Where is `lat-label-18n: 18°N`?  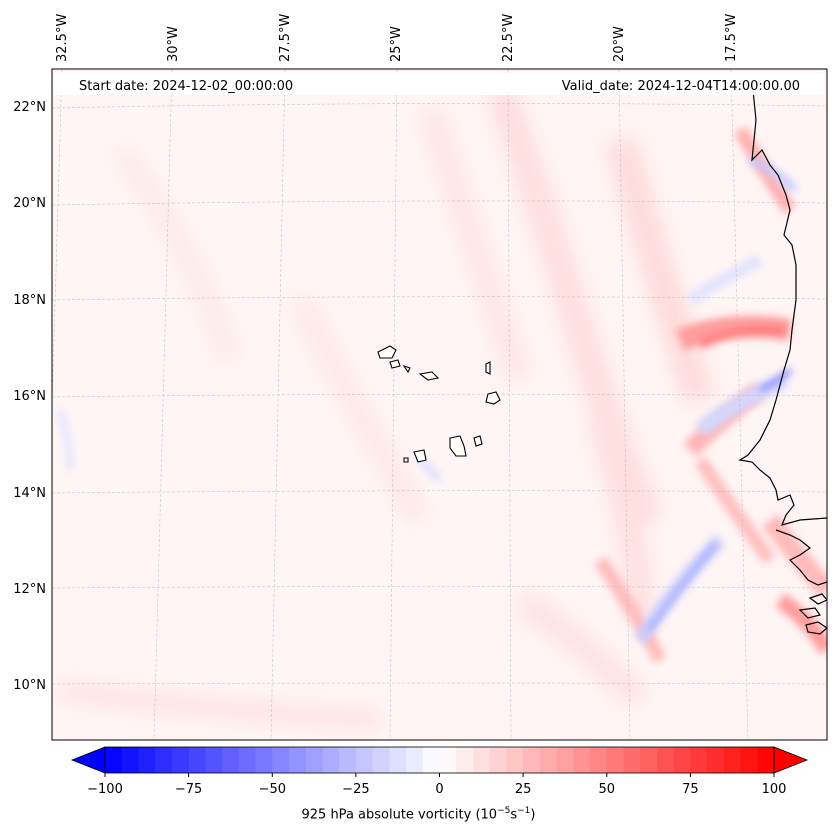
lat-label-18n: 18°N is located at coordinates (29, 300).